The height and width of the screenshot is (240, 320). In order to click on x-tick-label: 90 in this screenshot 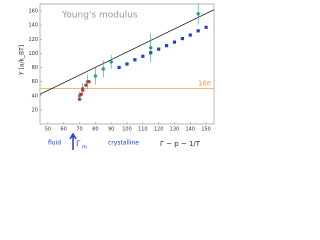, I will do `click(111, 130)`.